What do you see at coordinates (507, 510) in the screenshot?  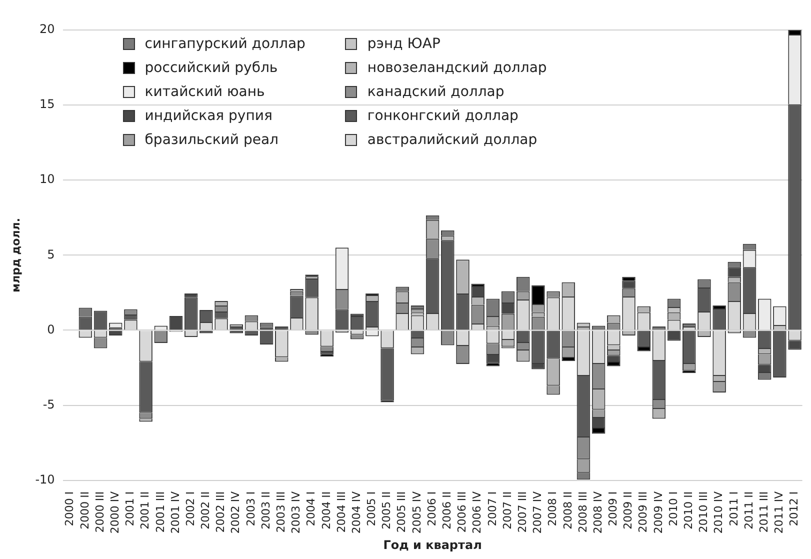 I see `x-tick-label: 2007 II` at bounding box center [507, 510].